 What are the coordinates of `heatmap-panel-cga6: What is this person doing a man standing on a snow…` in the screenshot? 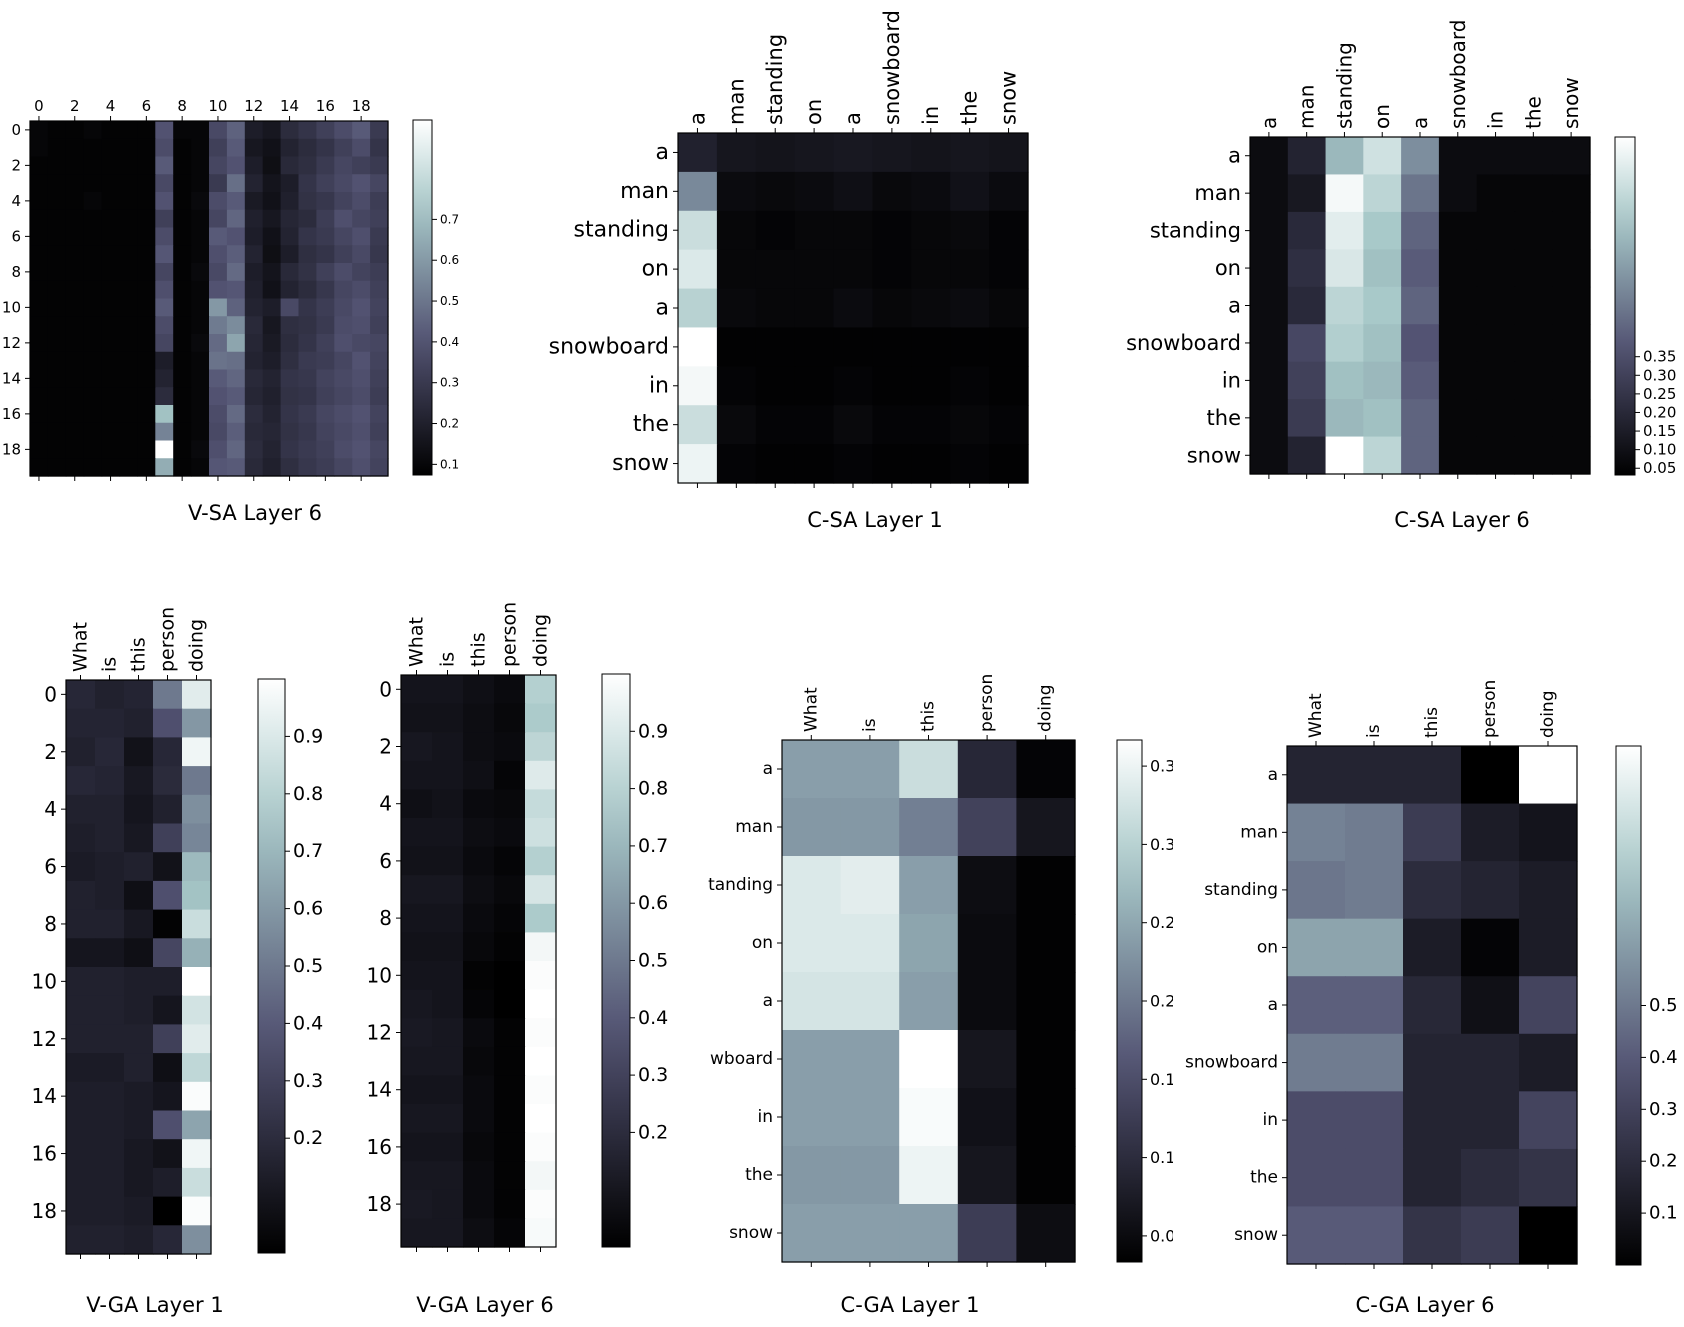 It's located at (1431, 998).